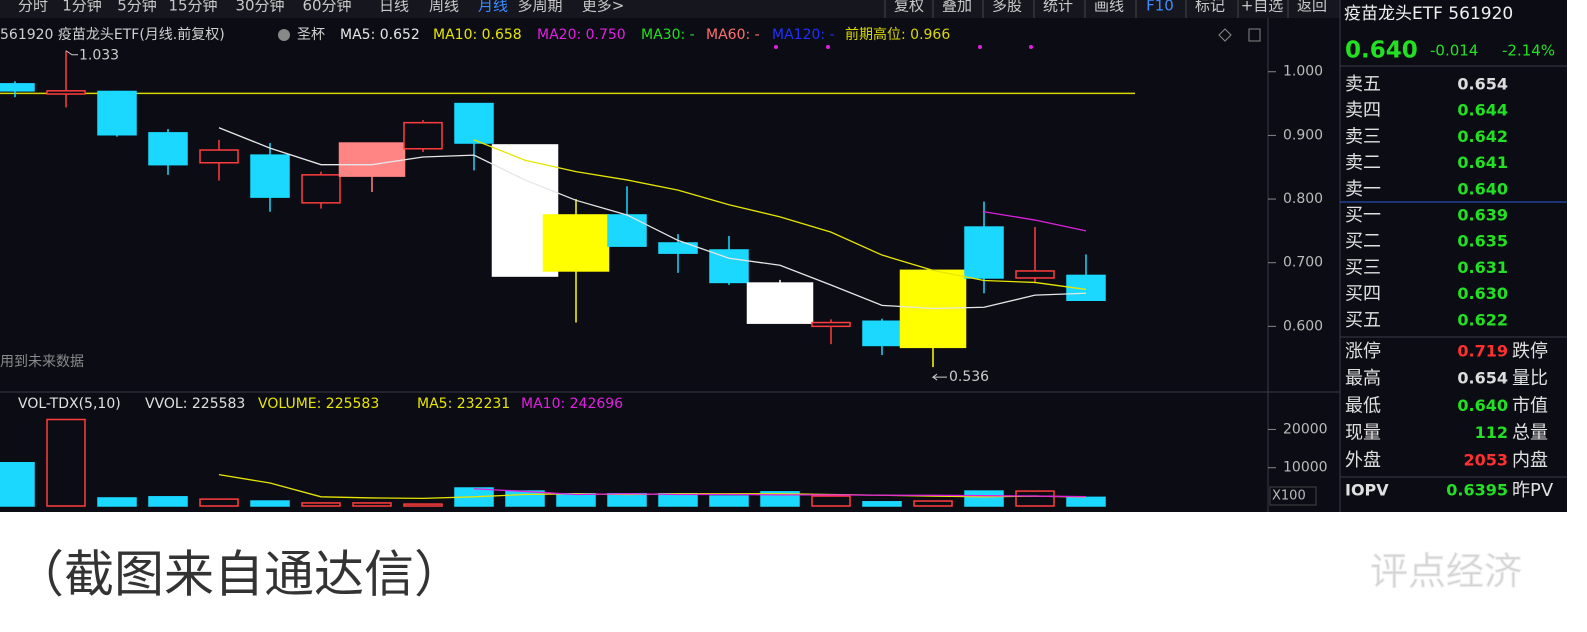 The height and width of the screenshot is (632, 1587). What do you see at coordinates (112, 34) in the screenshot?
I see `chart-title: 561920 疫苗龙头ETF(月线.前复权)` at bounding box center [112, 34].